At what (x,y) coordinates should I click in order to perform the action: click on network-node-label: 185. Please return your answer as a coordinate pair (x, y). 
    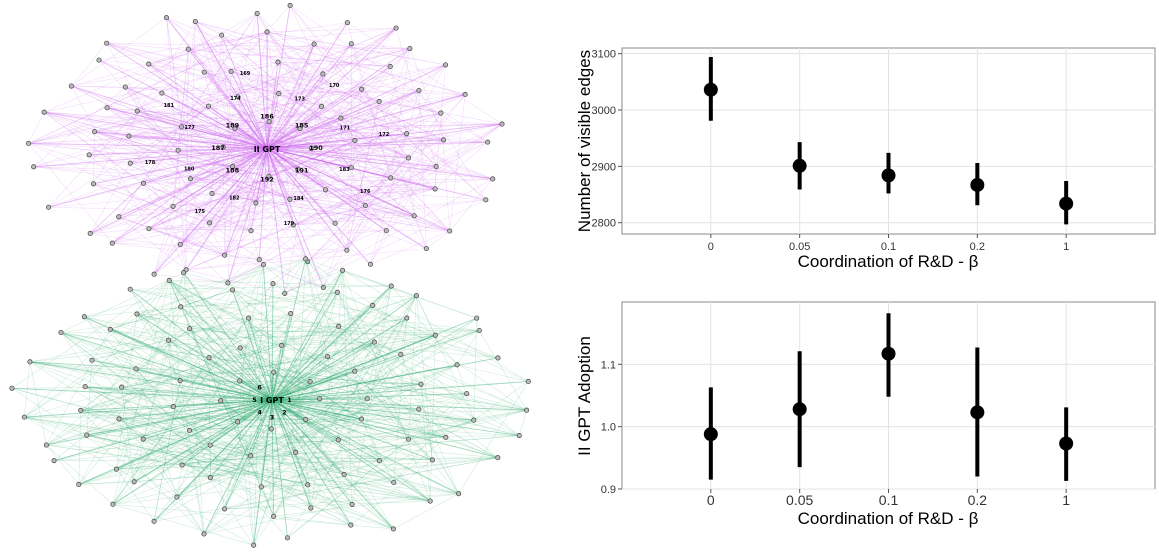
    Looking at the image, I should click on (302, 126).